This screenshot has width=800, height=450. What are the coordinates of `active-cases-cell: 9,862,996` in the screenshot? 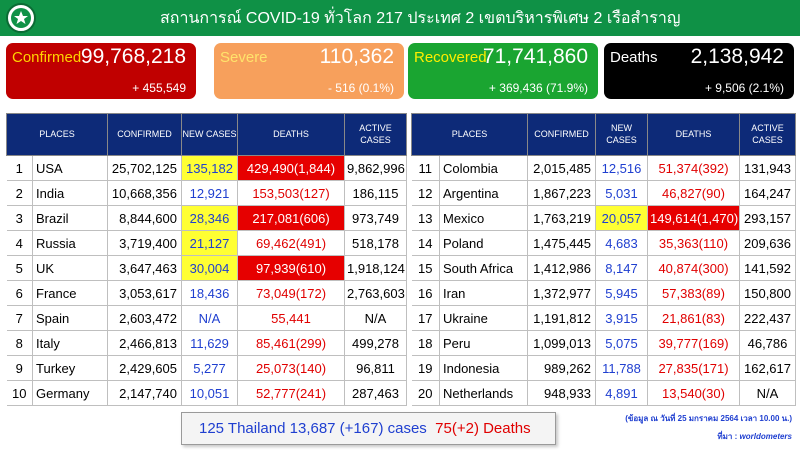 It's located at (375, 168).